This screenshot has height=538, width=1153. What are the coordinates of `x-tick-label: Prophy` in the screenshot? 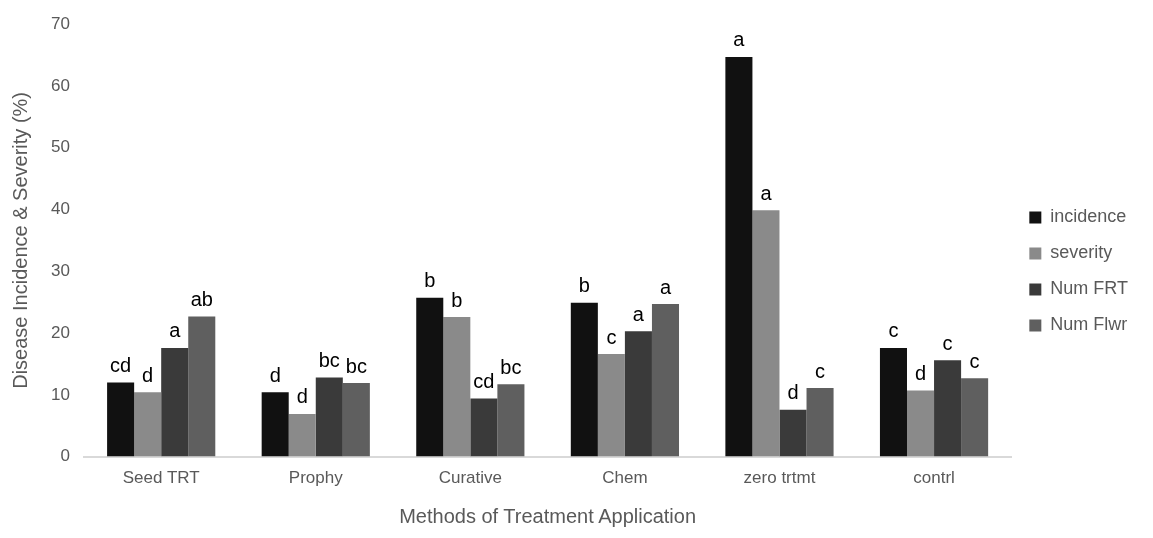 It's located at (316, 478).